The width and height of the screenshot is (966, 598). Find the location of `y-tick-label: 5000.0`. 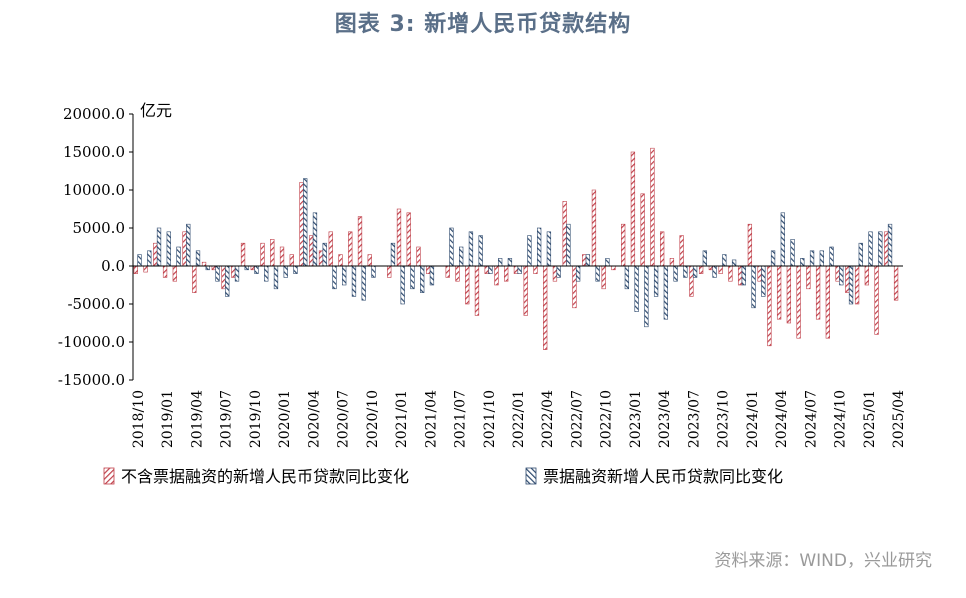

y-tick-label: 5000.0 is located at coordinates (99, 228).